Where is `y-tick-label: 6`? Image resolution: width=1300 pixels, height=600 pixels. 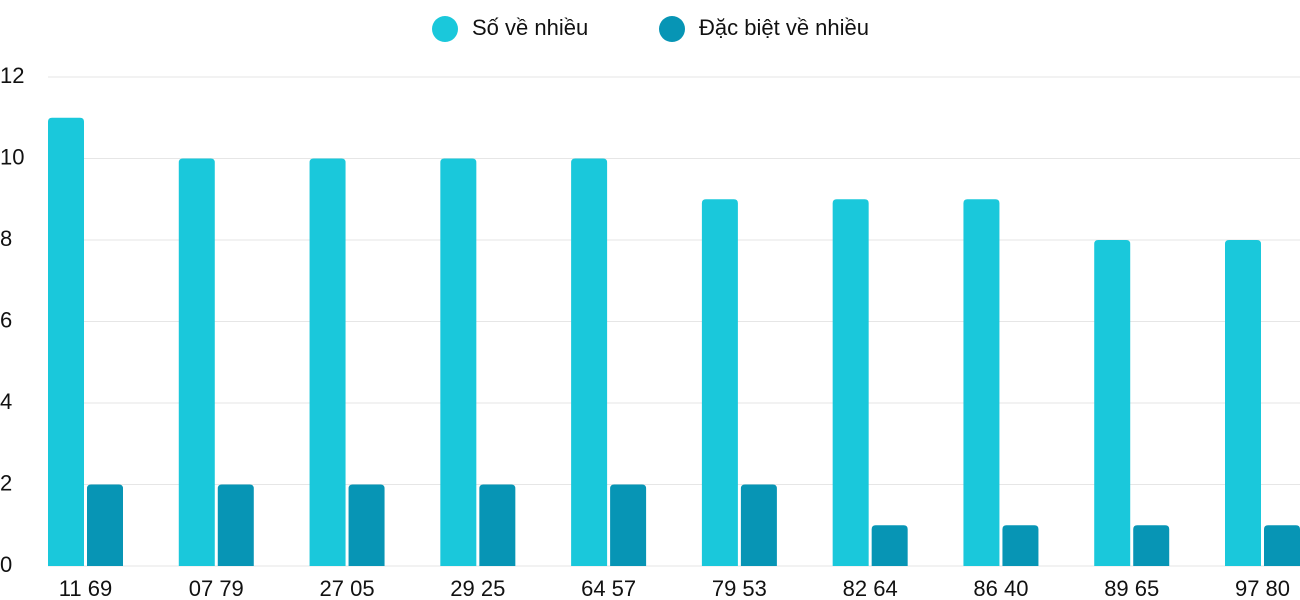
y-tick-label: 6 is located at coordinates (6, 319).